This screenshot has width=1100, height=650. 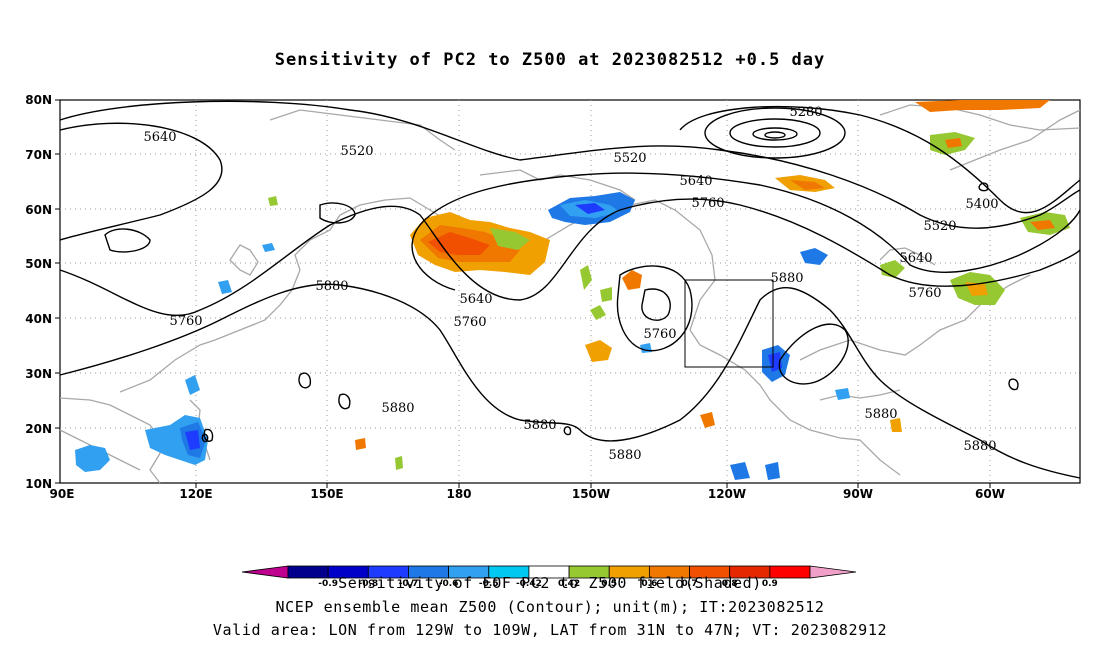 I want to click on latitude-labels: 80N 70N 60N 50N 40N 30N 20N 10N, so click(x=38, y=292).